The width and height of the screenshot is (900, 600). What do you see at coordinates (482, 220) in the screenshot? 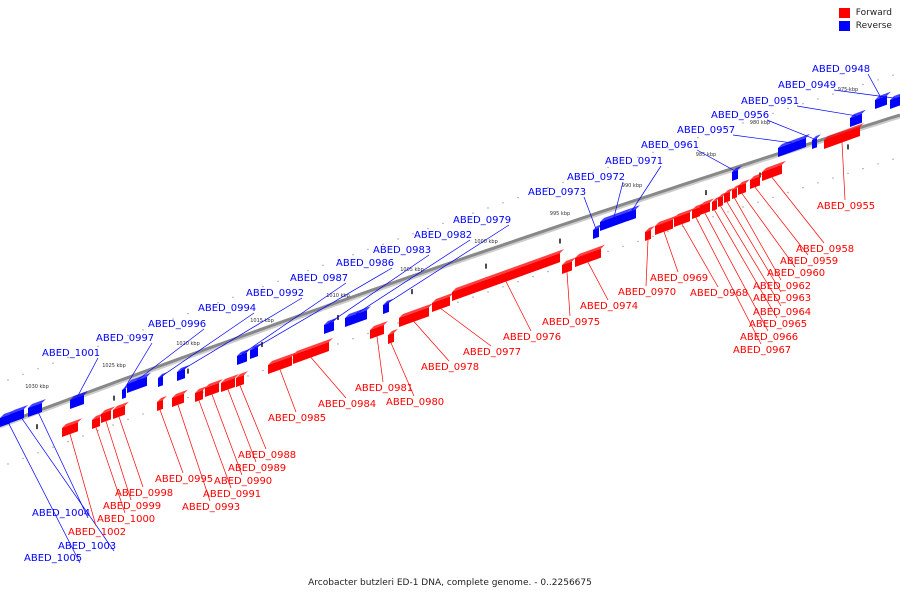
I see `gene-label: ABED_0979` at bounding box center [482, 220].